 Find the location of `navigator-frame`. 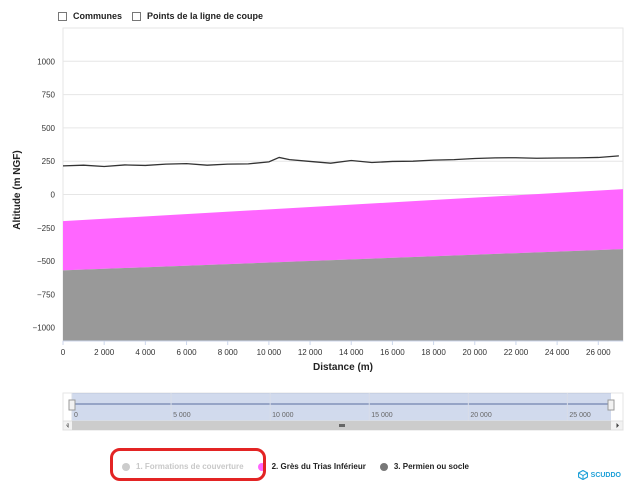

navigator-frame is located at coordinates (343, 407).